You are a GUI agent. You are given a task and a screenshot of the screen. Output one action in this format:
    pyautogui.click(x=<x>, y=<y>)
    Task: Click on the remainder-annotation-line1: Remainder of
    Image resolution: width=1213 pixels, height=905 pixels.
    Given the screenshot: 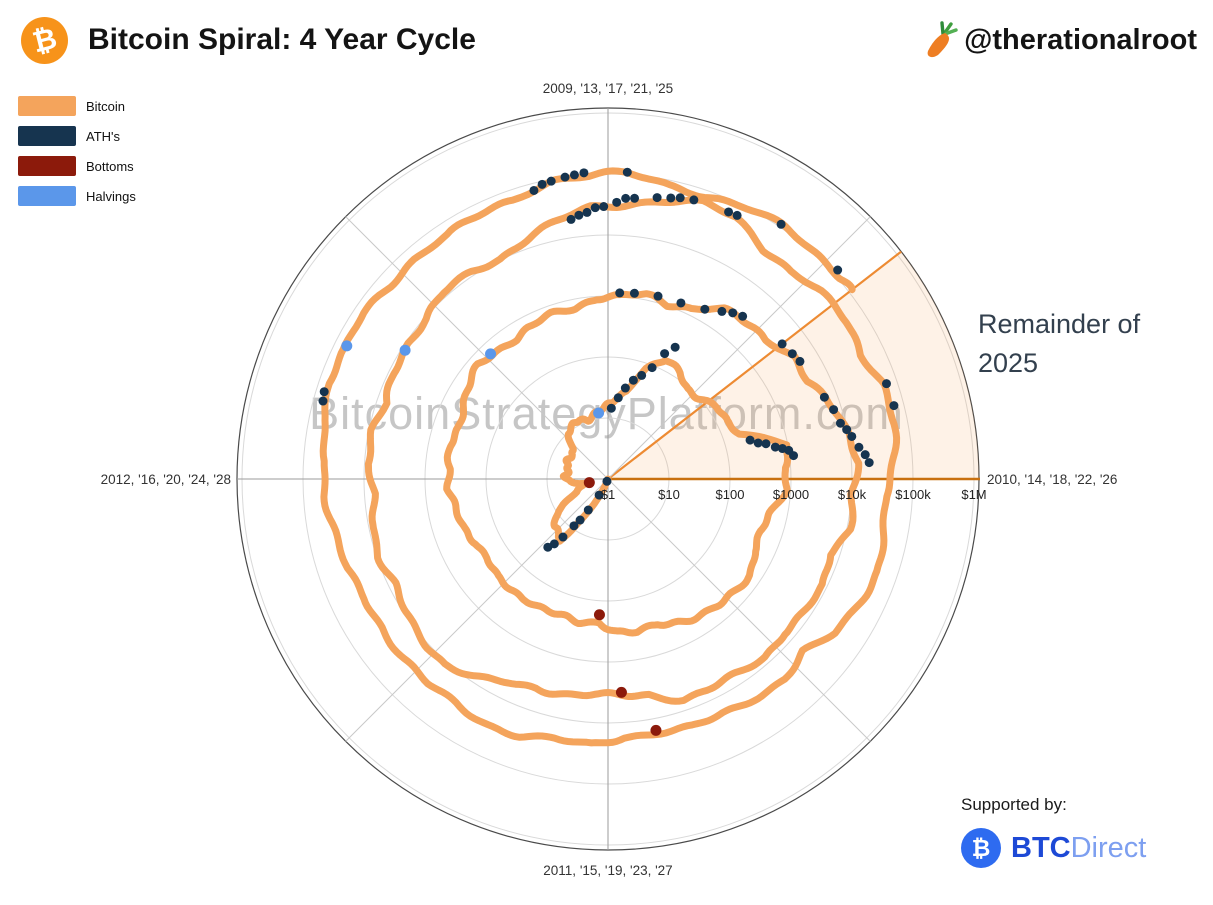 What is the action you would take?
    pyautogui.click(x=1059, y=324)
    